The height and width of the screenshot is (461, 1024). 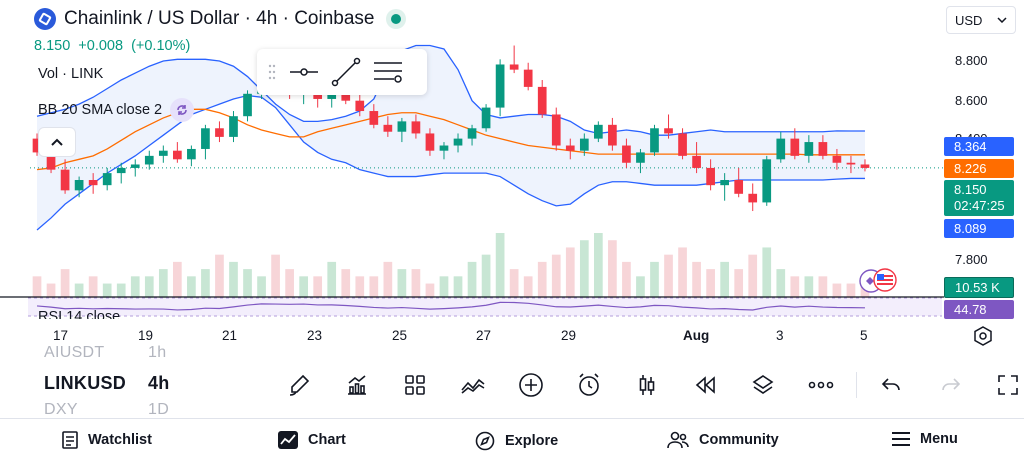 I want to click on replay-icon, so click(x=705, y=385).